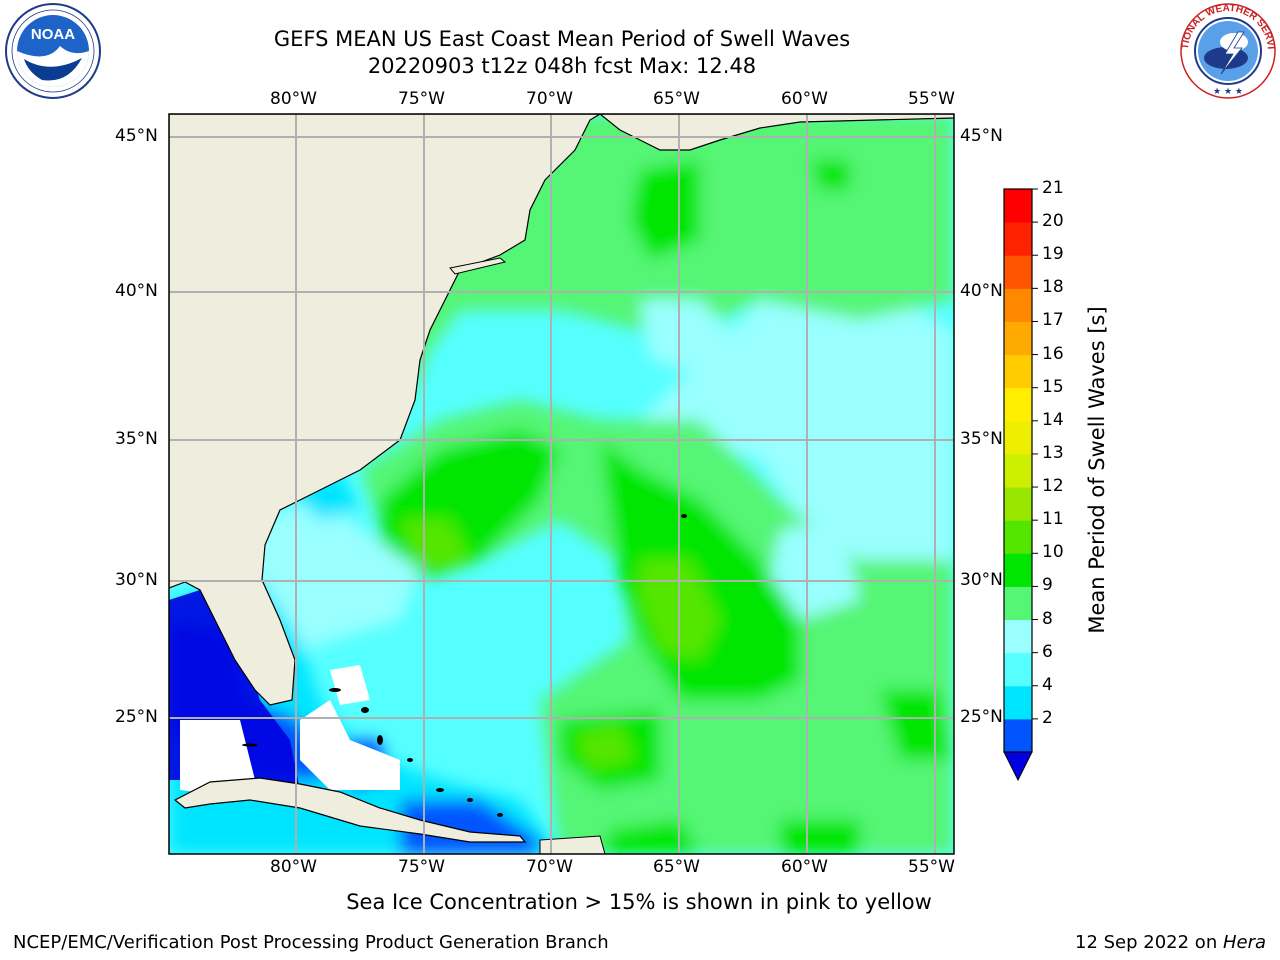  What do you see at coordinates (53, 34) in the screenshot?
I see `noaa-logo-text: NOAA` at bounding box center [53, 34].